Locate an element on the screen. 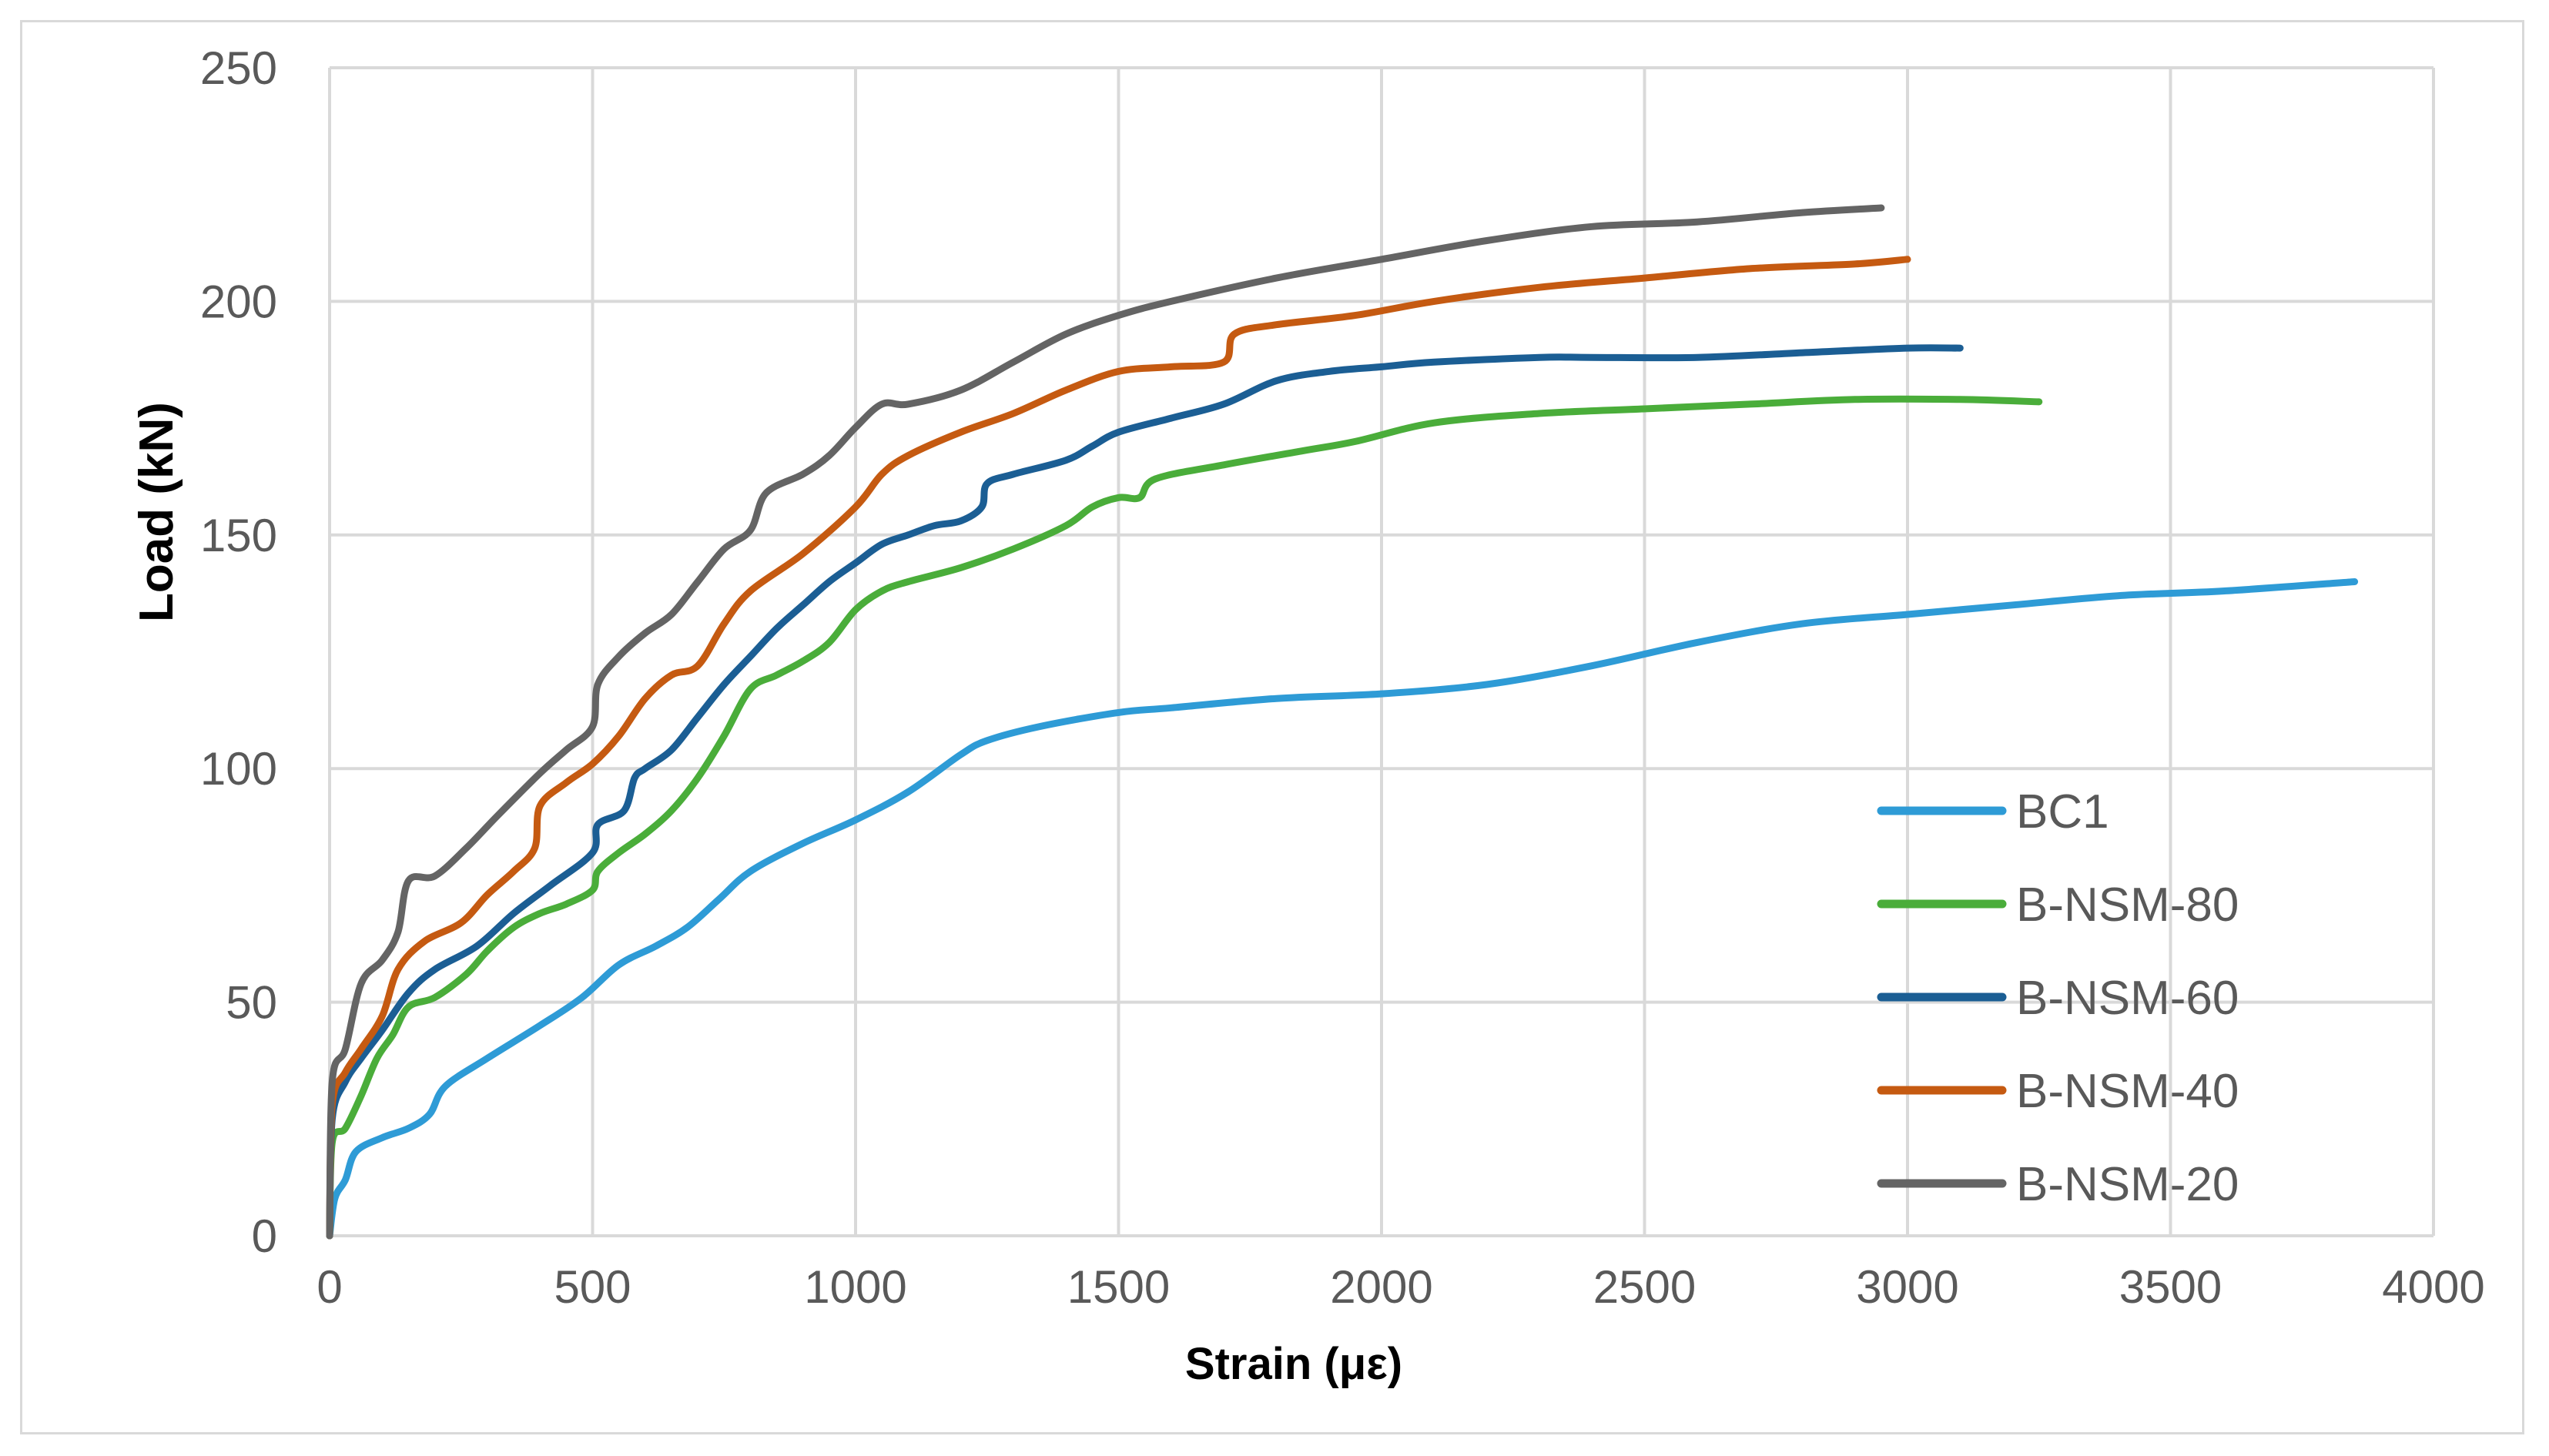 The width and height of the screenshot is (2549, 1456). x-tick-label: 1500 is located at coordinates (1118, 1287).